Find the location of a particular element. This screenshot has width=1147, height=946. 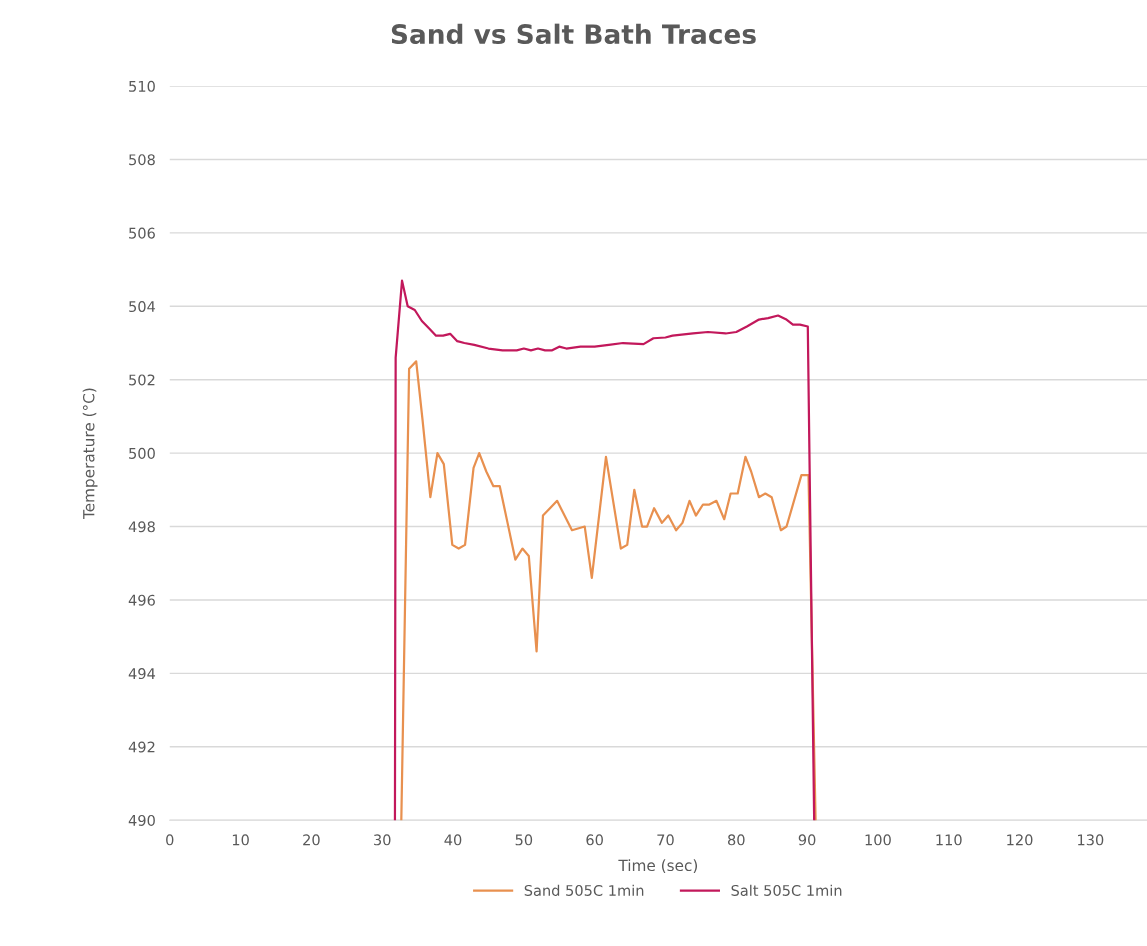

x-tick-label: 130 is located at coordinates (1091, 840).